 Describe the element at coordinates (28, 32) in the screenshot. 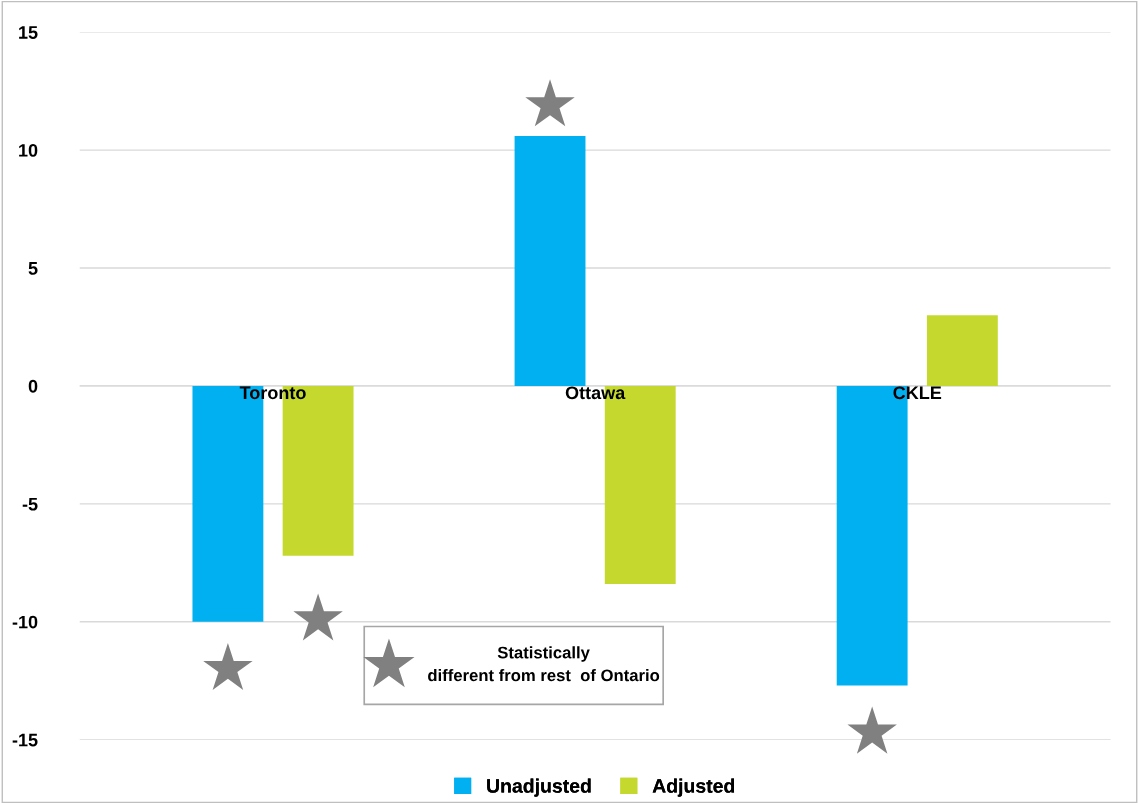

I see `y-tick-label: 15` at that location.